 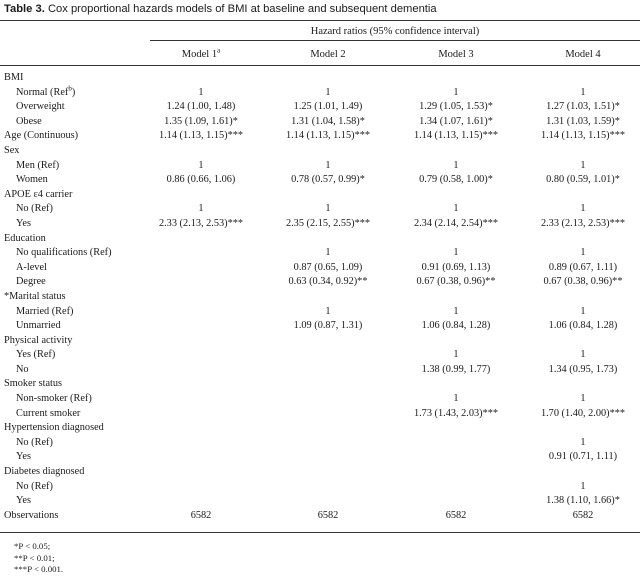 What do you see at coordinates (320, 166) in the screenshot?
I see `table-row: Men (Ref) 1 1 1 1` at bounding box center [320, 166].